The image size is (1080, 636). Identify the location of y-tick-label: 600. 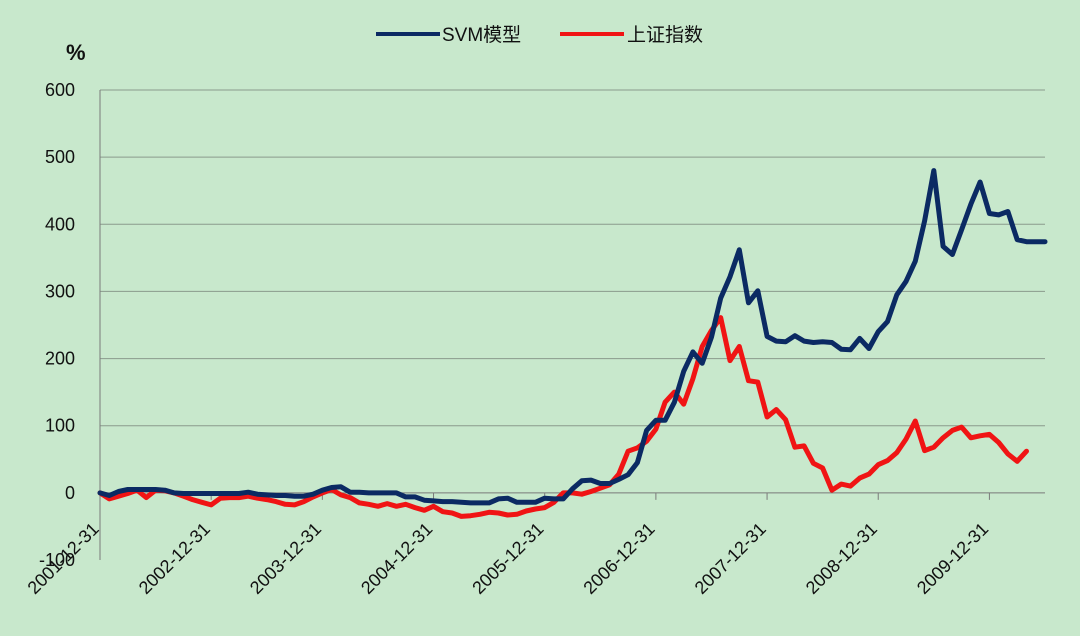
(60, 90).